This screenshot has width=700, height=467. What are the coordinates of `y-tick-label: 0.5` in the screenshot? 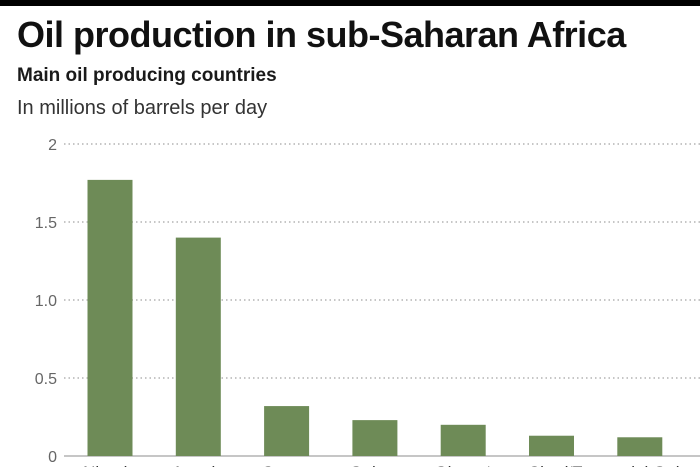 It's located at (46, 379).